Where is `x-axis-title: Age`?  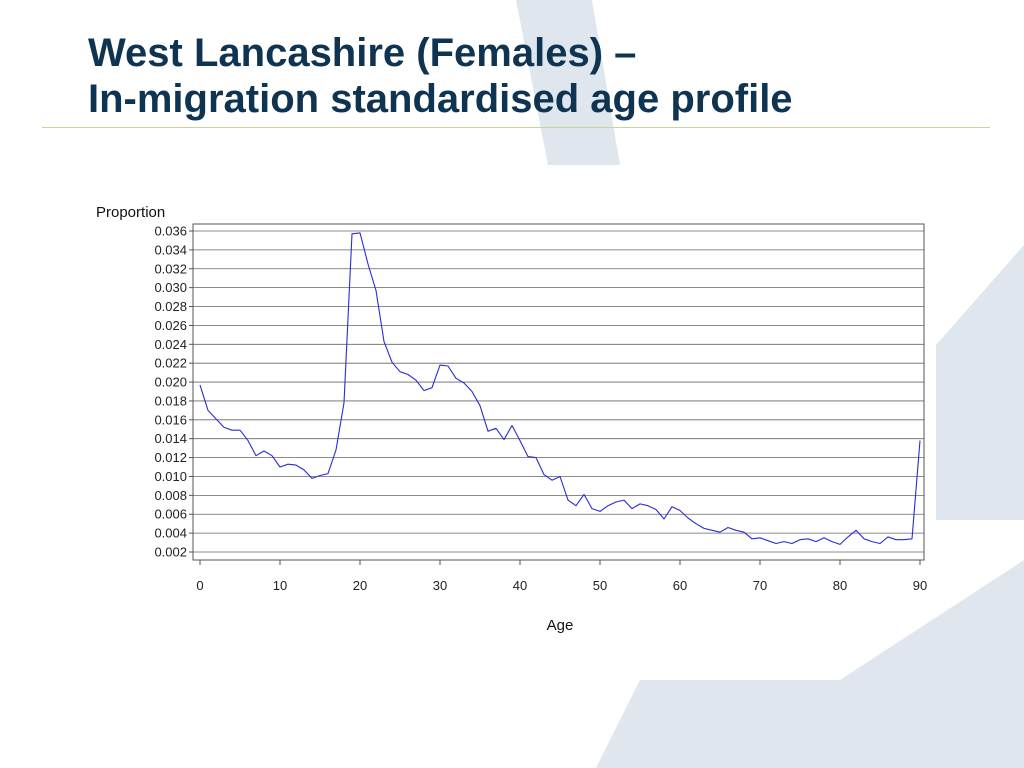
x-axis-title: Age is located at coordinates (560, 625).